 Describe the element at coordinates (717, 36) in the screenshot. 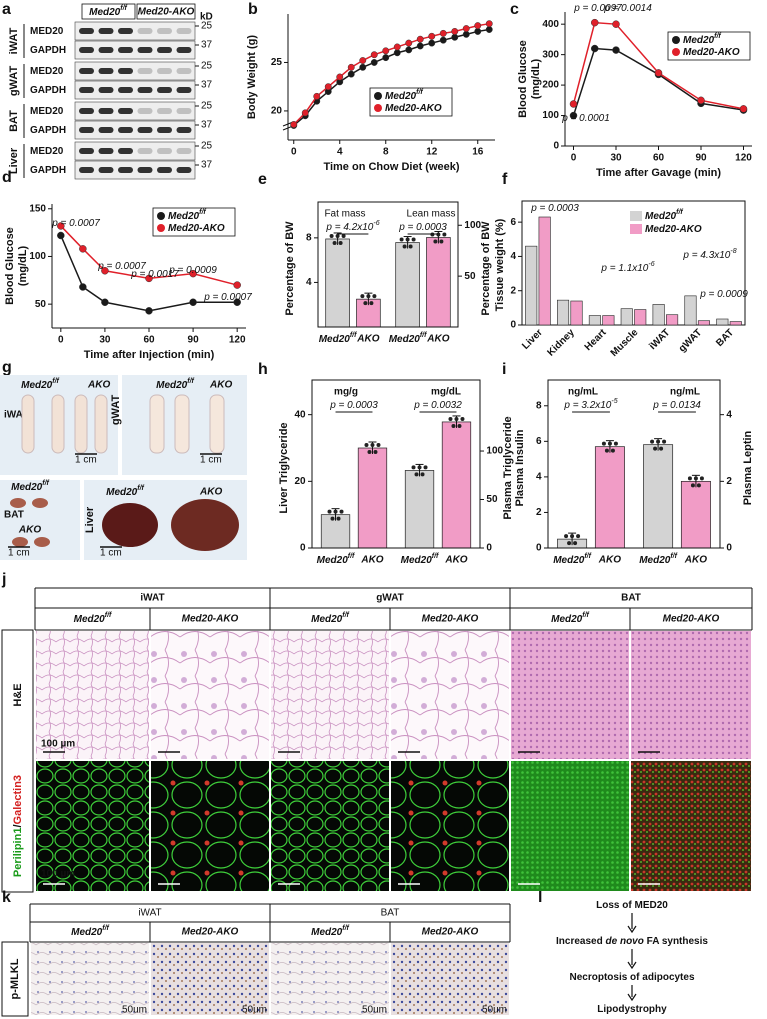

I see `legend-label-part: f/f` at that location.